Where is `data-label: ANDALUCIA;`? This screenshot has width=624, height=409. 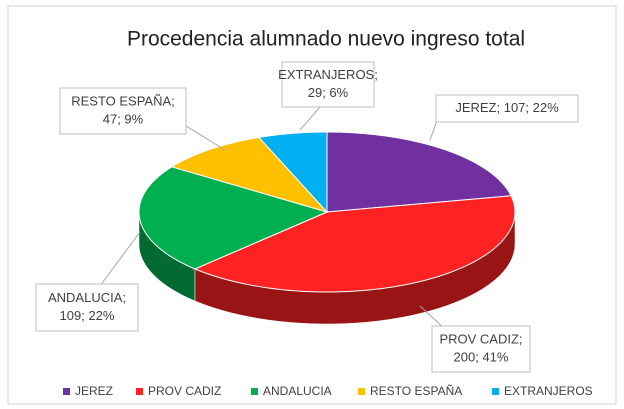 data-label: ANDALUCIA; is located at coordinates (87, 297).